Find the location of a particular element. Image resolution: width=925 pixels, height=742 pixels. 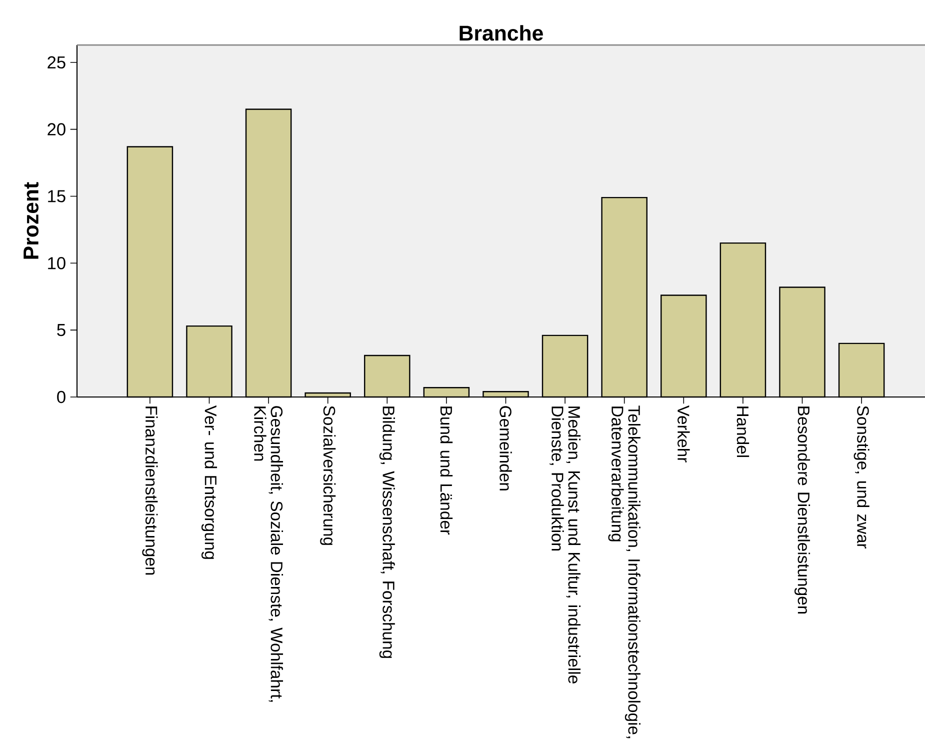

x-tick-label: Bildung, Wissenschaft, Forschung is located at coordinates (387, 532).